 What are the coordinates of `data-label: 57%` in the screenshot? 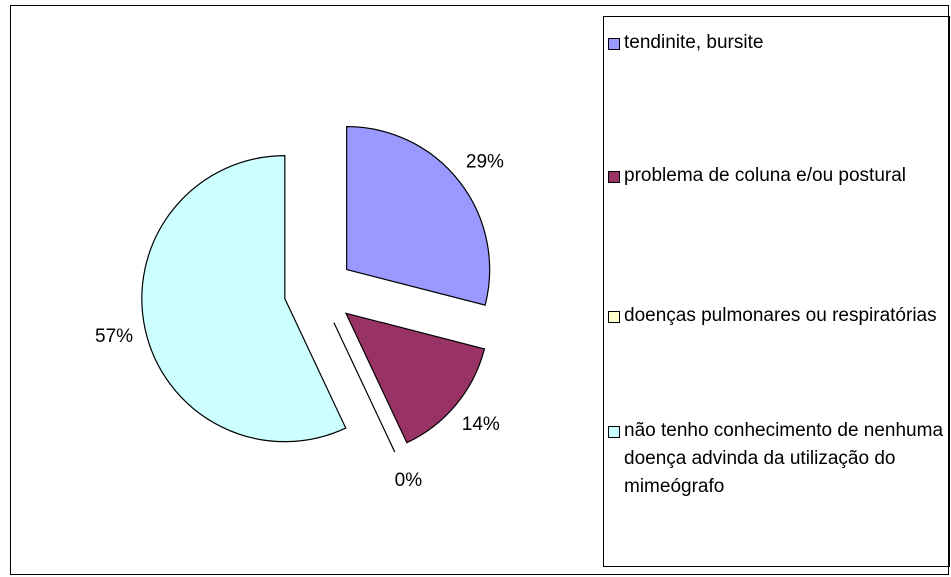 It's located at (114, 336).